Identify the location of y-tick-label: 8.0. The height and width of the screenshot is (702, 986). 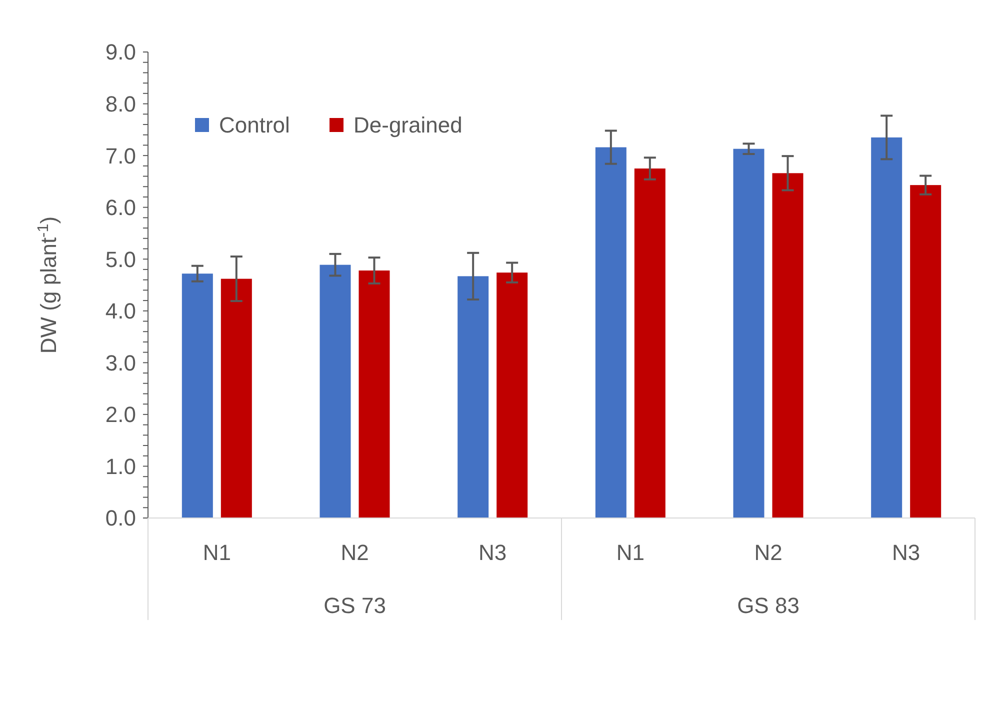
(120, 103).